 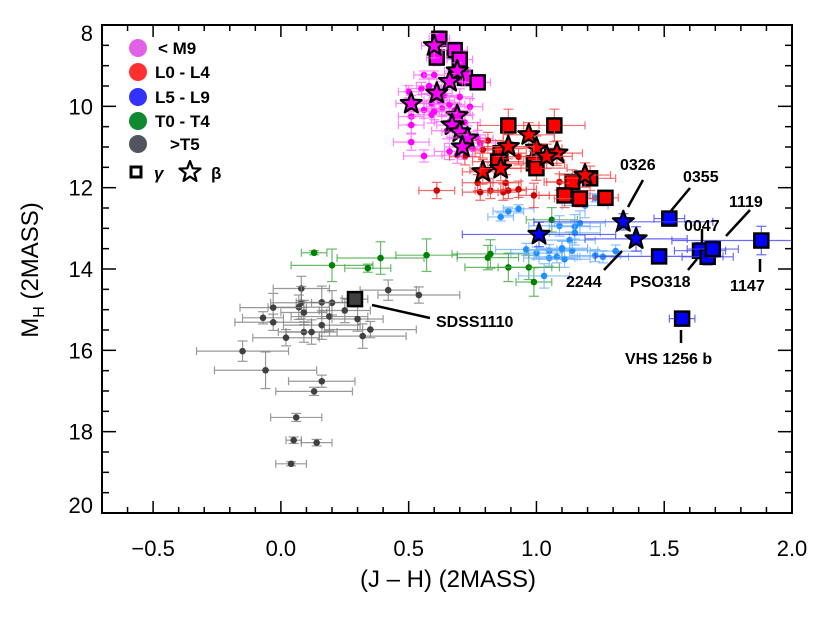 What do you see at coordinates (328, 371) in the screenshot?
I see `series-t5-field` at bounding box center [328, 371].